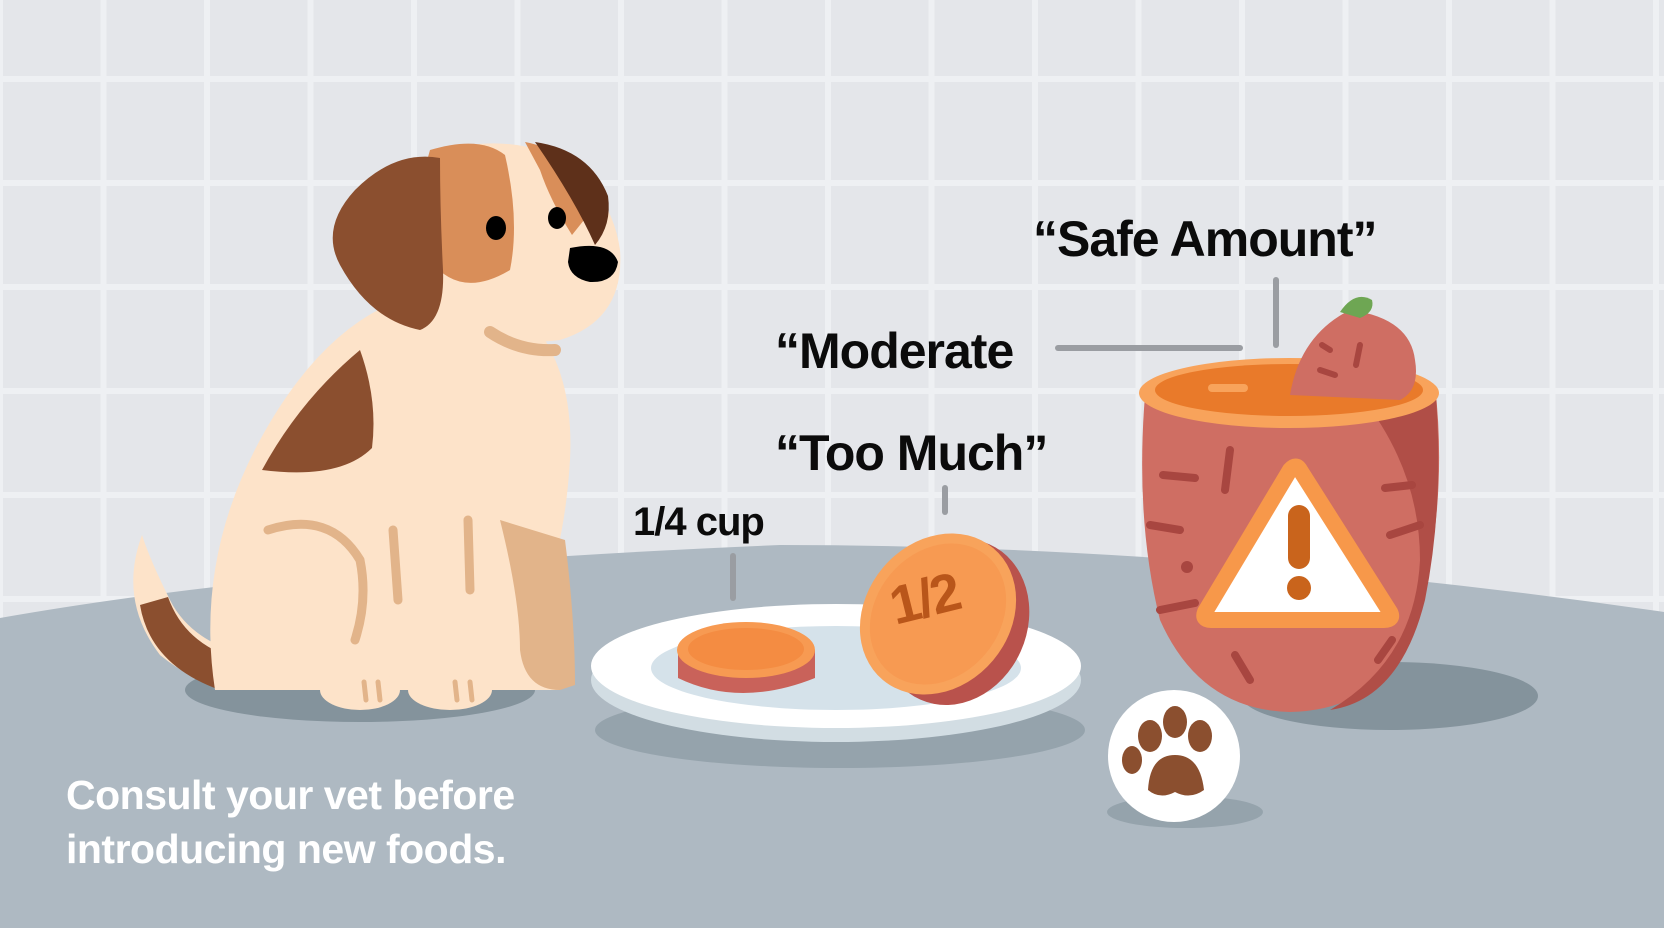  I want to click on quarter-cup-slice, so click(746, 657).